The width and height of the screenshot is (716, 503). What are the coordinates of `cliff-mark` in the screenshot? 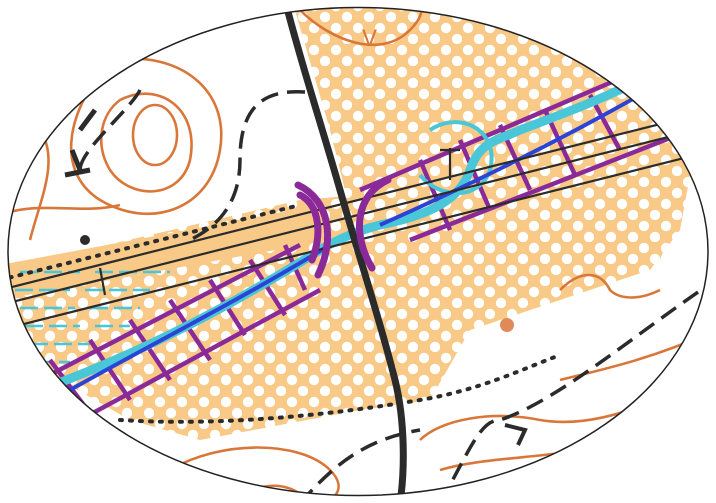 It's located at (80, 143).